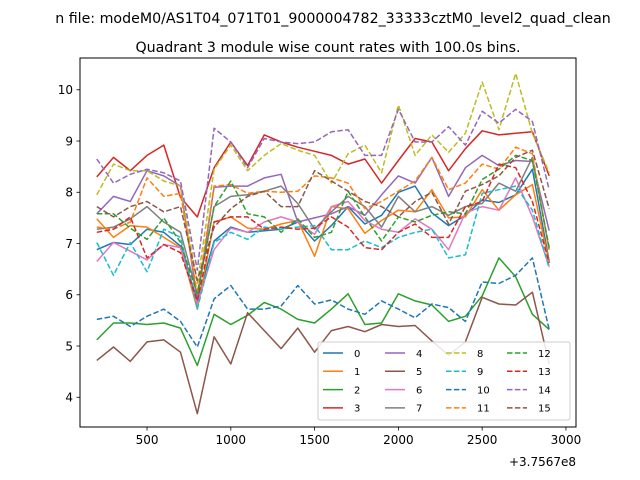 This screenshot has height=480, width=640. I want to click on legend-label-12: 12, so click(544, 354).